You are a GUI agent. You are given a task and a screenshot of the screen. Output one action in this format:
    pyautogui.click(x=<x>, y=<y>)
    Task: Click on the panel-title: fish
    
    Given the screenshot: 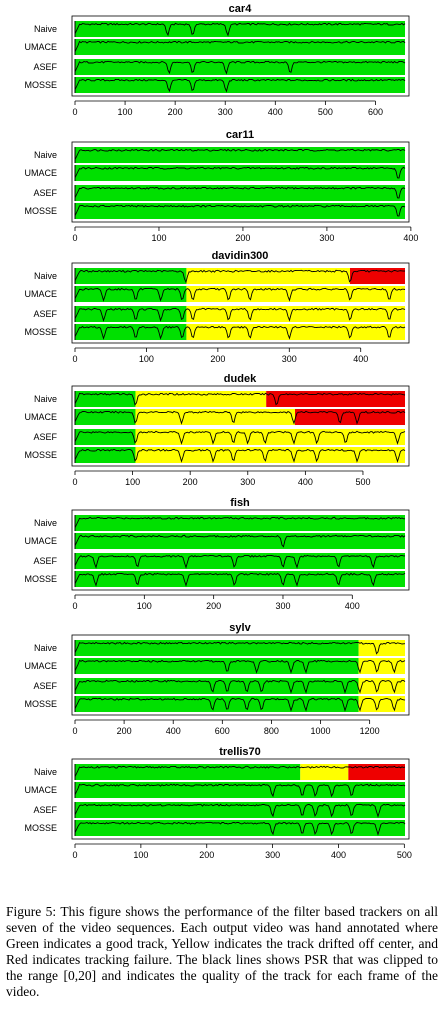 What is the action you would take?
    pyautogui.click(x=240, y=503)
    